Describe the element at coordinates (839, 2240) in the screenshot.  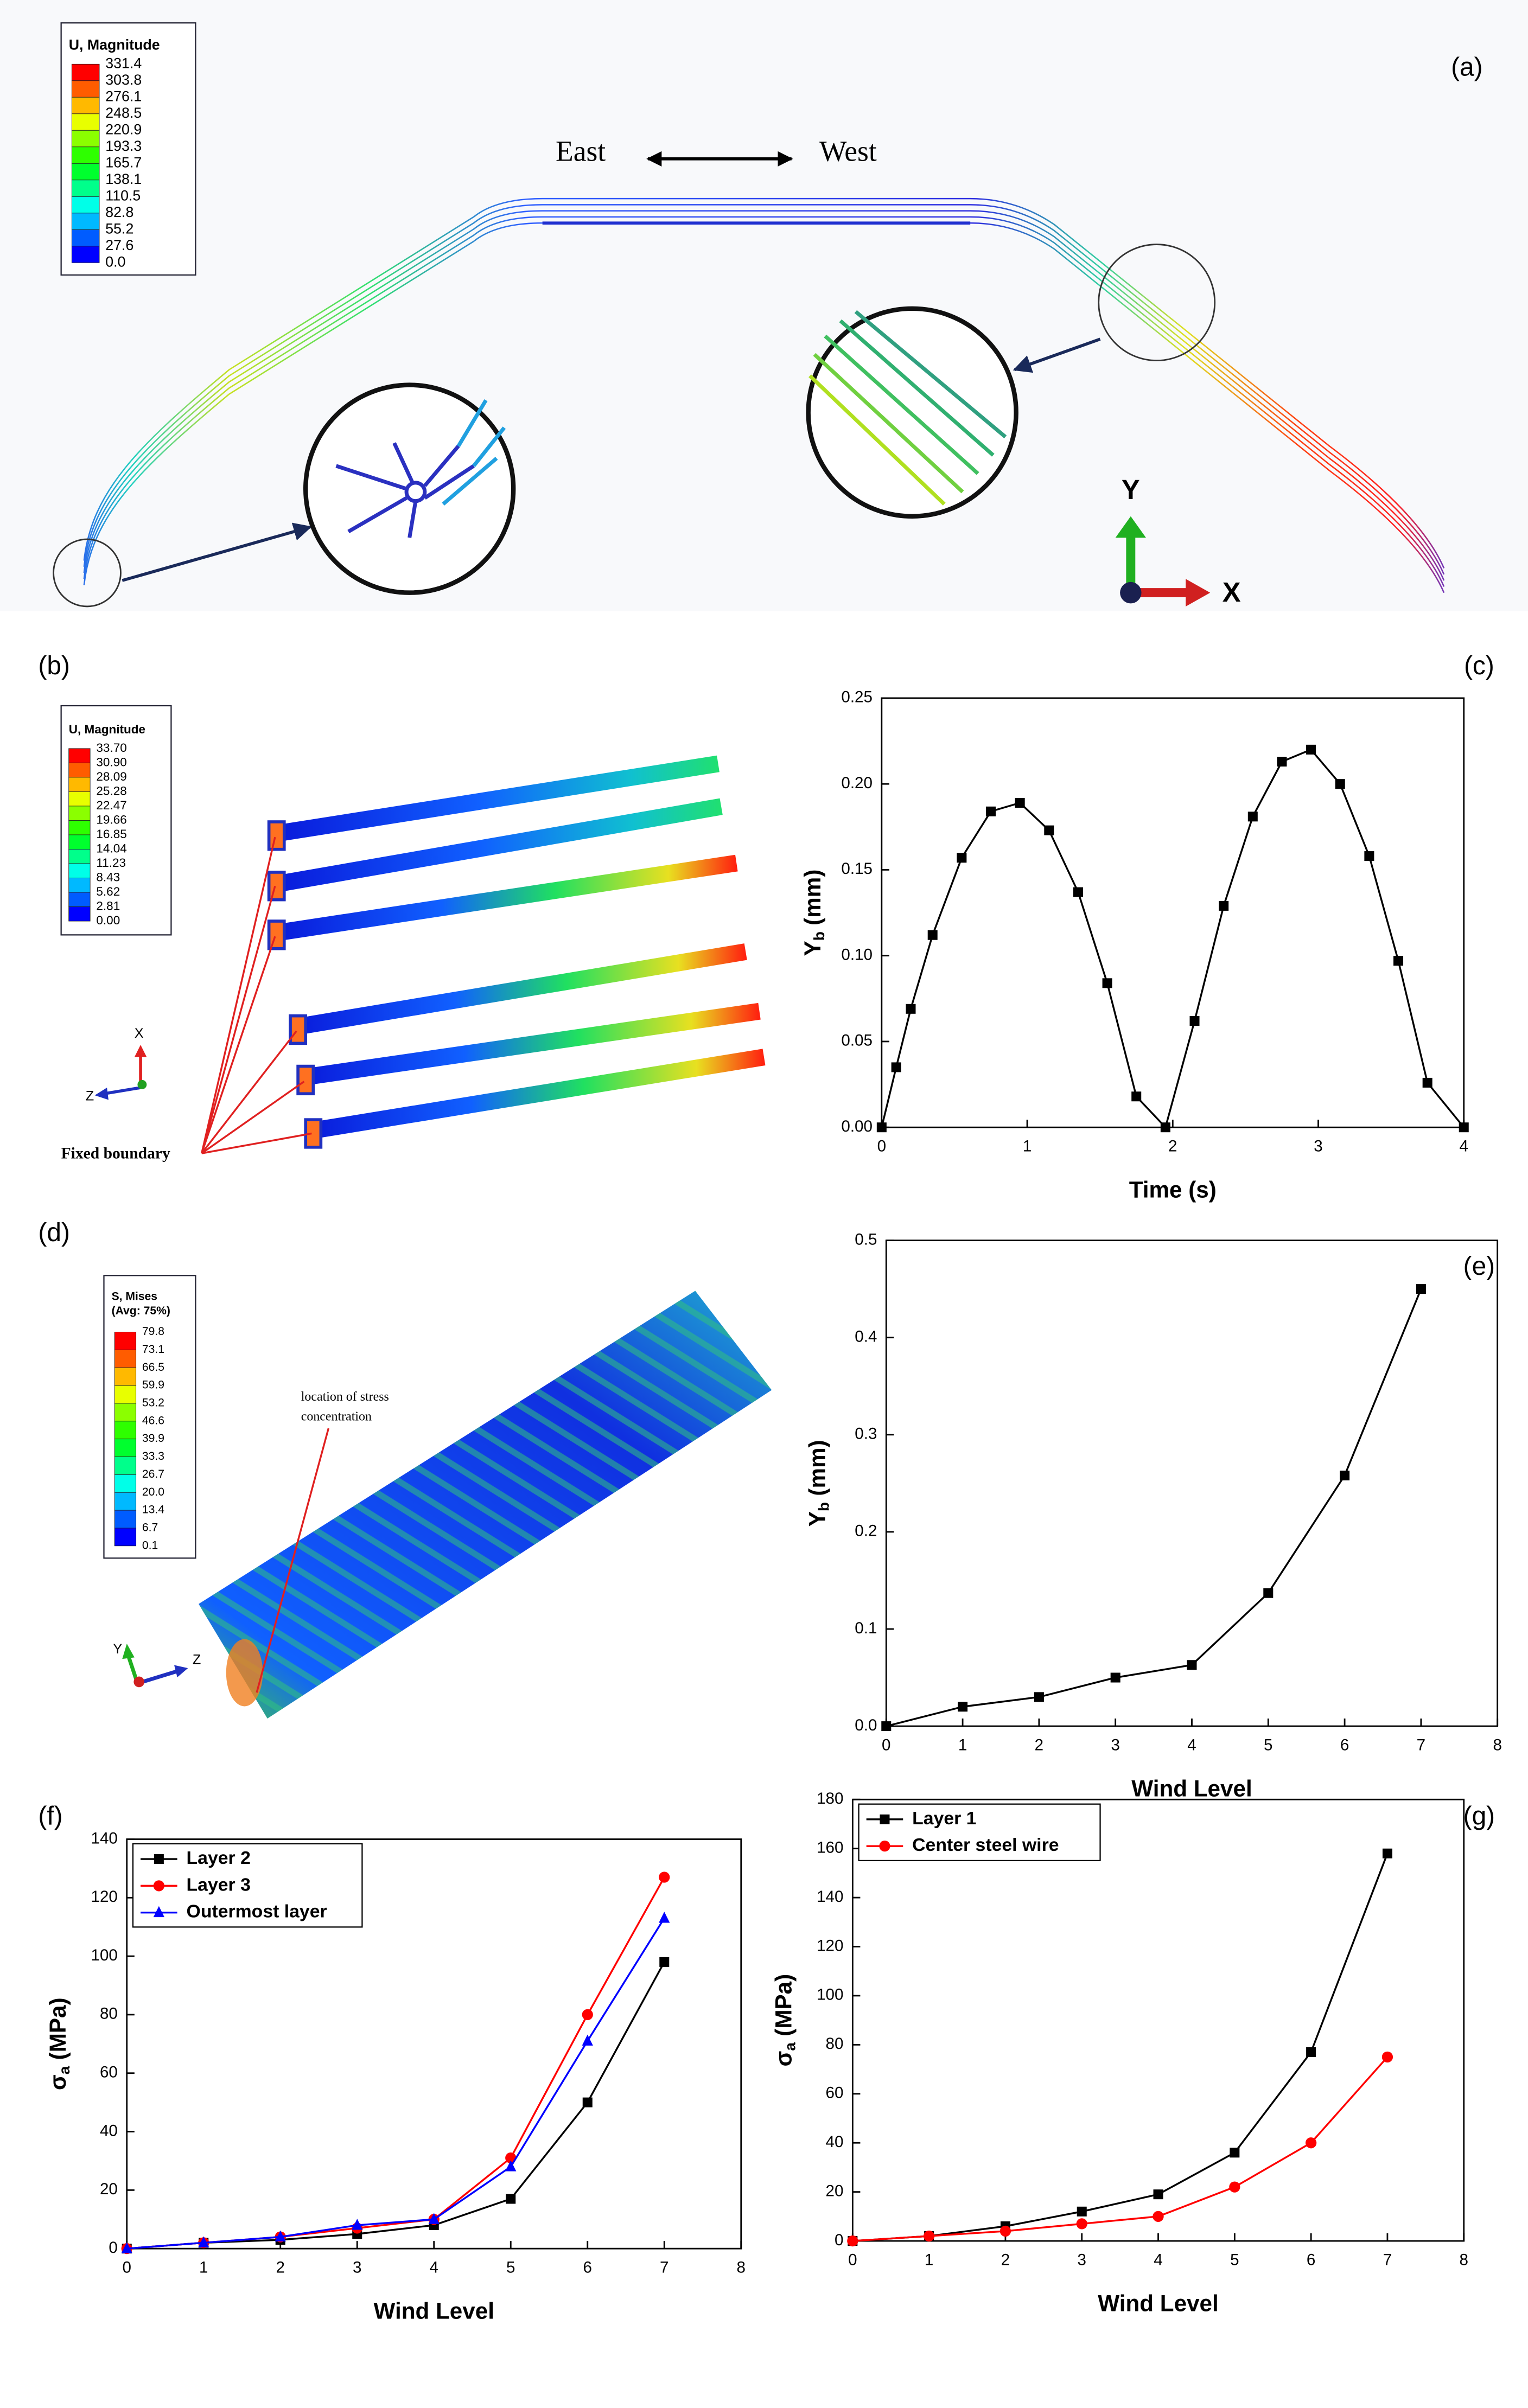
I see `y-tick-label: 0` at that location.